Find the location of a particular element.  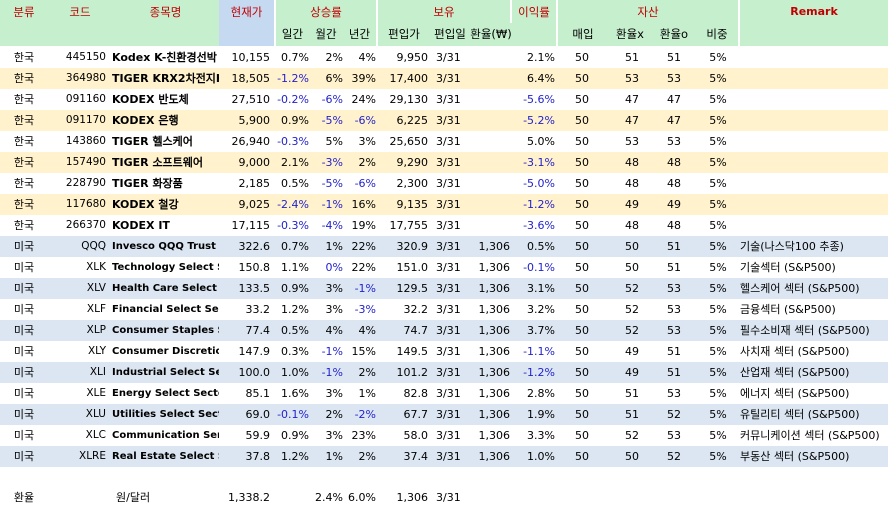

cell-return: -3.1% is located at coordinates (539, 162).